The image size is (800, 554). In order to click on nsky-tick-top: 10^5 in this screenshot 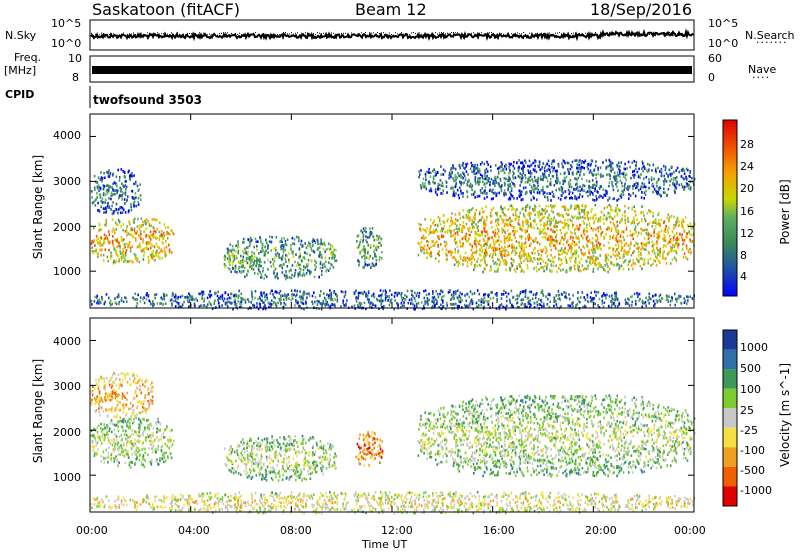, I will do `click(66, 23)`.